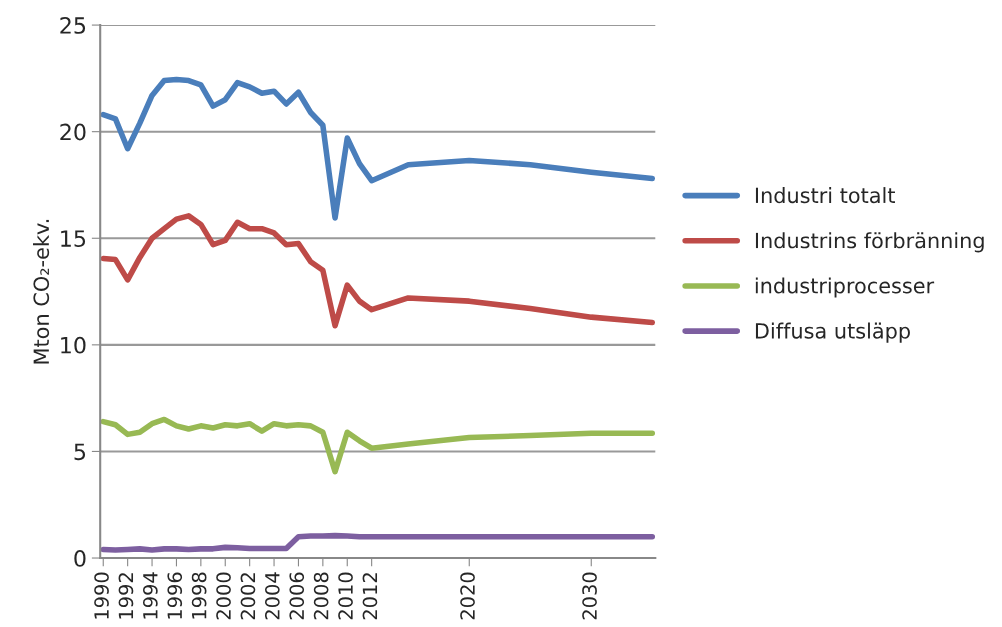 The height and width of the screenshot is (627, 1002). What do you see at coordinates (345, 596) in the screenshot?
I see `x-tick-label: 2010` at bounding box center [345, 596].